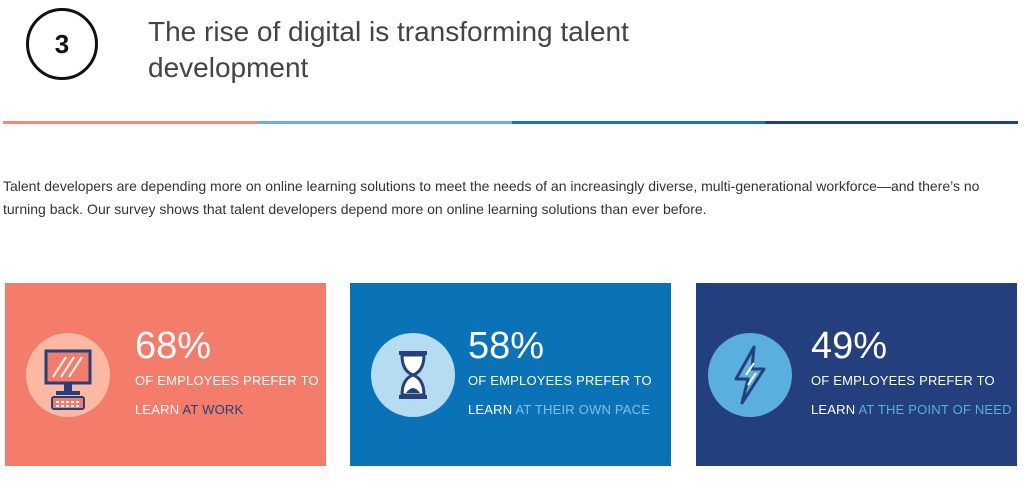 This screenshot has width=1024, height=481. I want to click on computer-icon, so click(68, 379).